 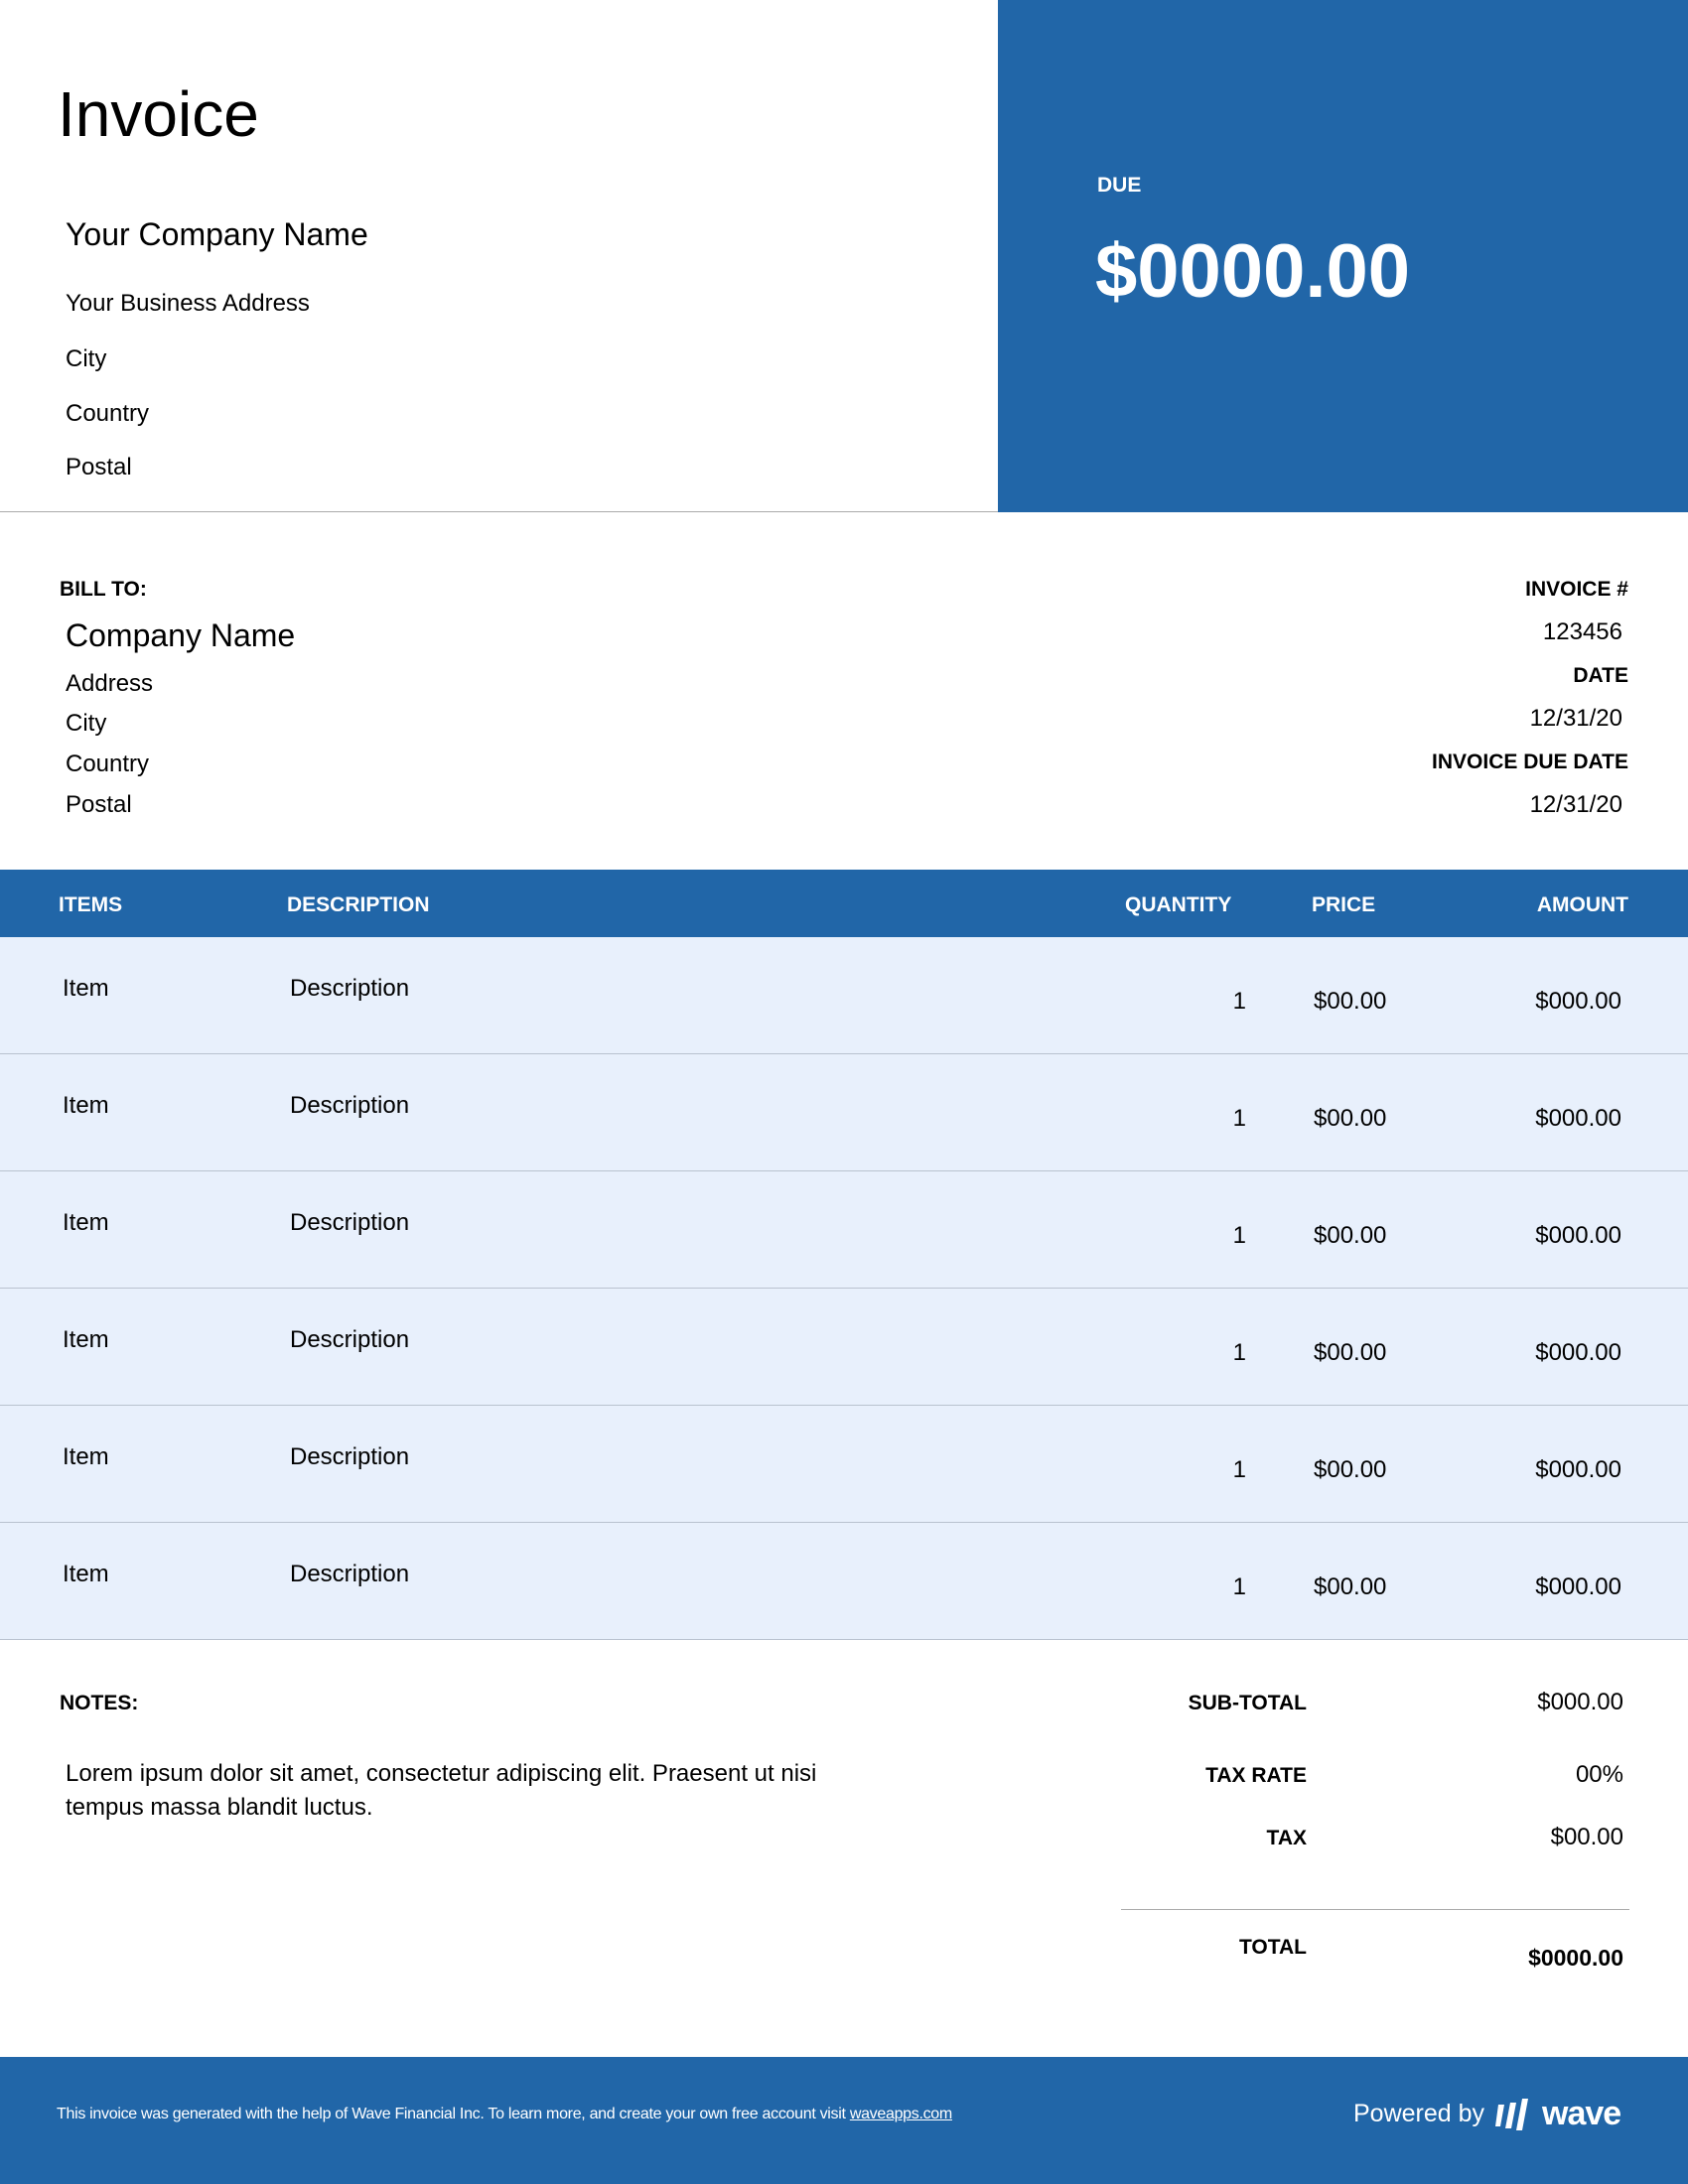 What do you see at coordinates (91, 904) in the screenshot?
I see `header-items: ITEMS` at bounding box center [91, 904].